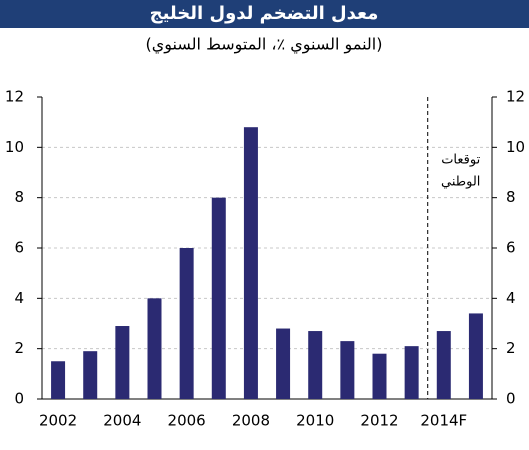  I want to click on y2-tick-label: 8, so click(511, 197).